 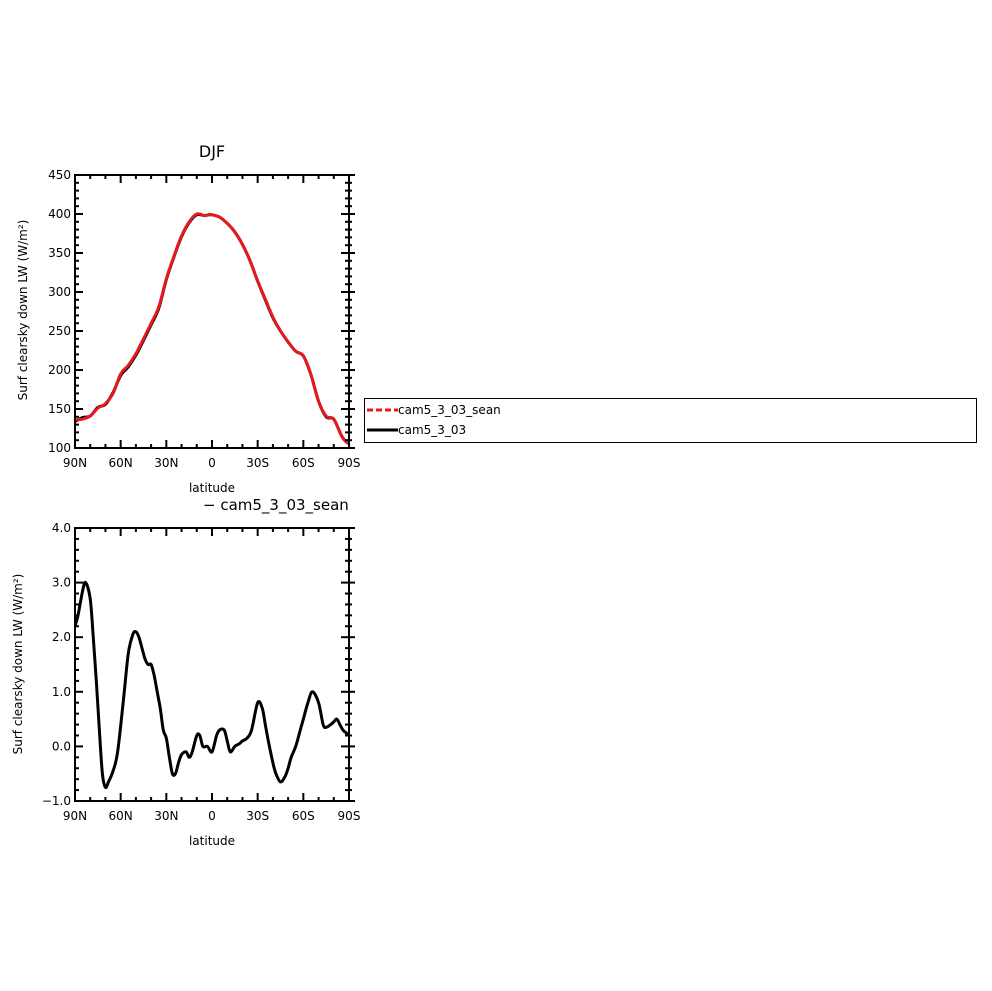 I want to click on legend-label-cam: cam5_3_03, so click(x=432, y=430).